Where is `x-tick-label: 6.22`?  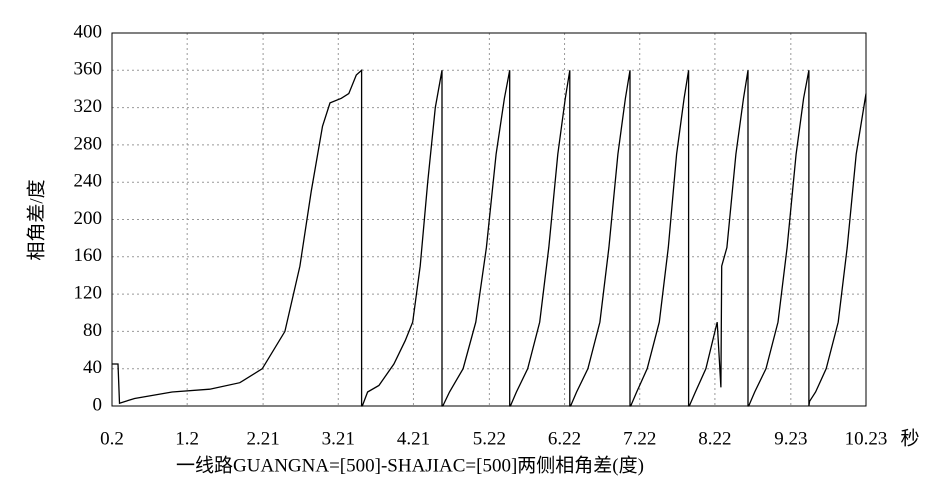
x-tick-label: 6.22 is located at coordinates (564, 438).